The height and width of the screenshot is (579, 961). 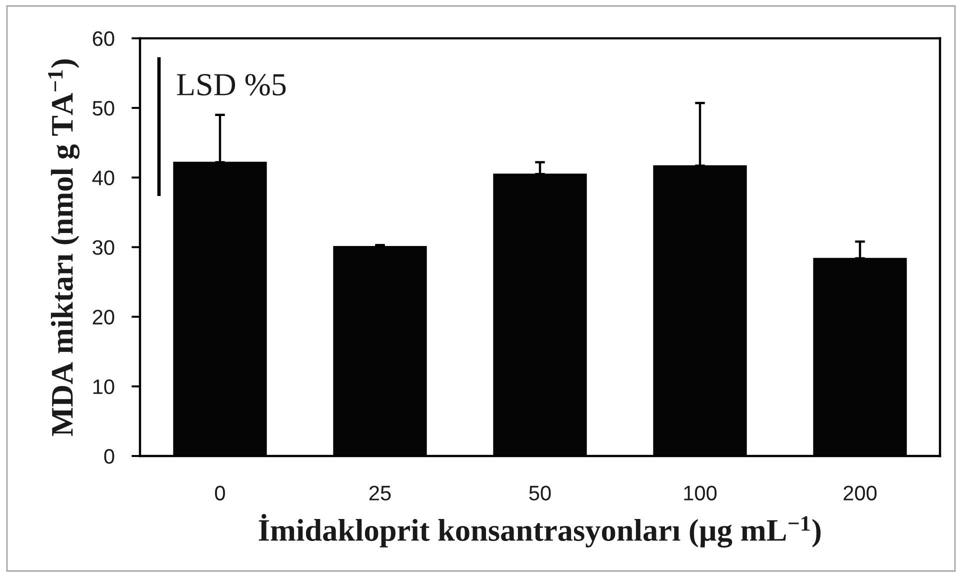 What do you see at coordinates (103, 108) in the screenshot?
I see `y-tick-label: 50` at bounding box center [103, 108].